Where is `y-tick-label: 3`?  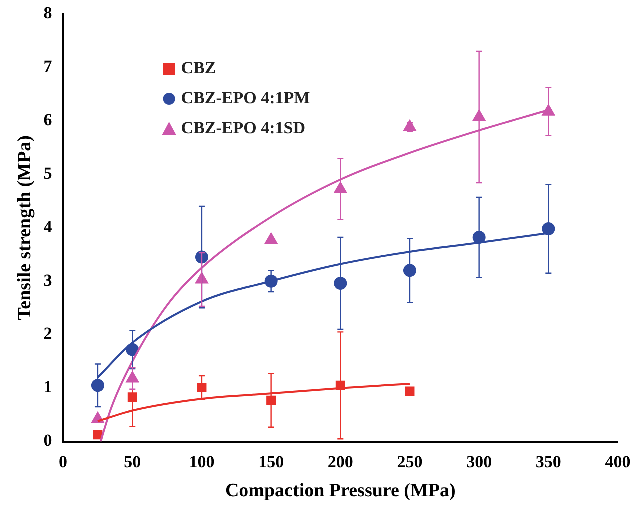 y-tick-label: 3 is located at coordinates (48, 280).